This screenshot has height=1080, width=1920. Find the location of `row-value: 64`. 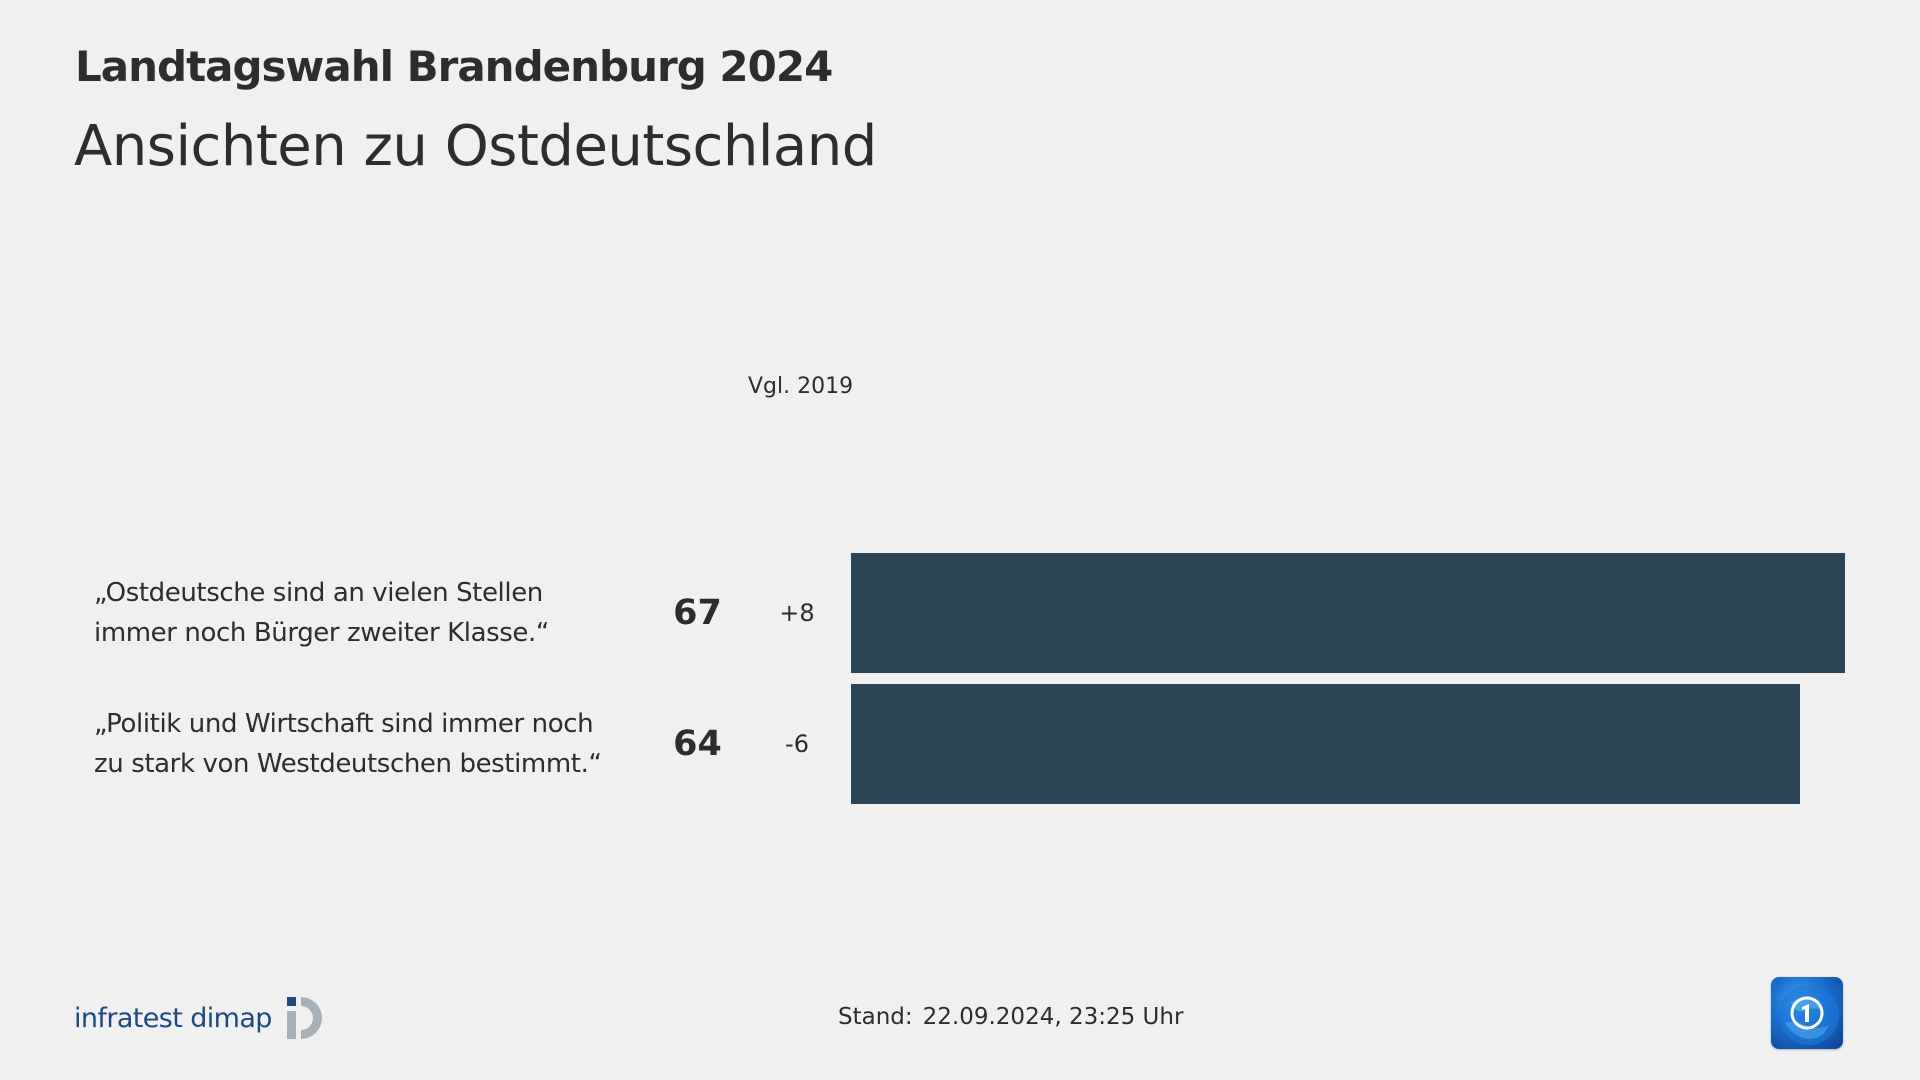

row-value: 64 is located at coordinates (697, 744).